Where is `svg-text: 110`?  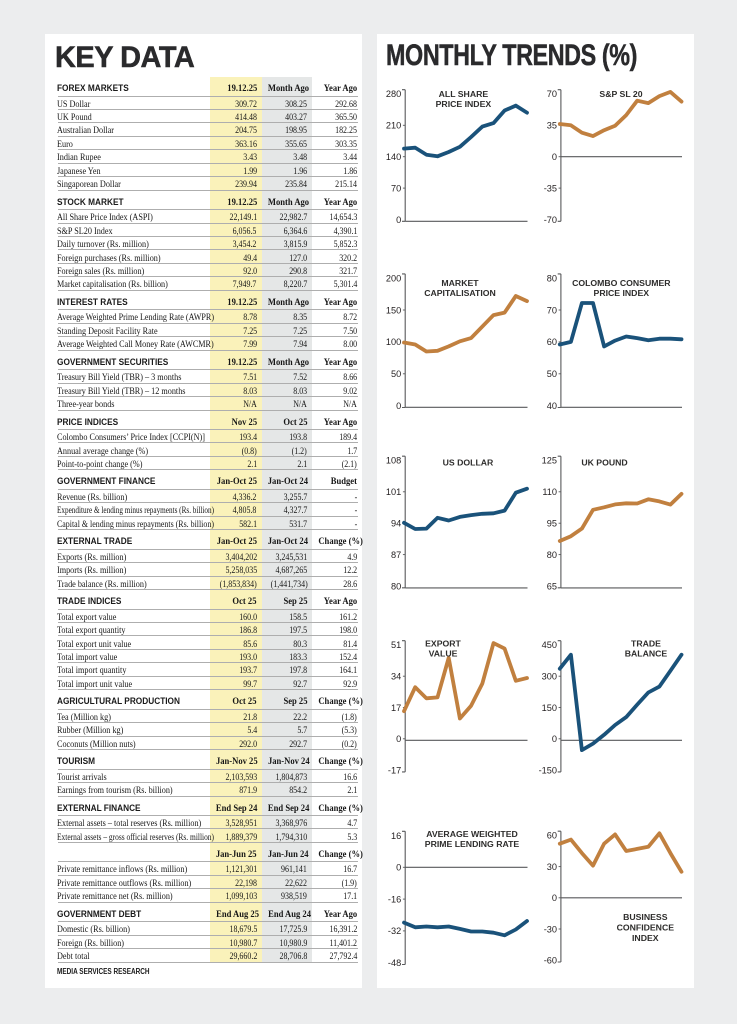 svg-text: 110 is located at coordinates (549, 492).